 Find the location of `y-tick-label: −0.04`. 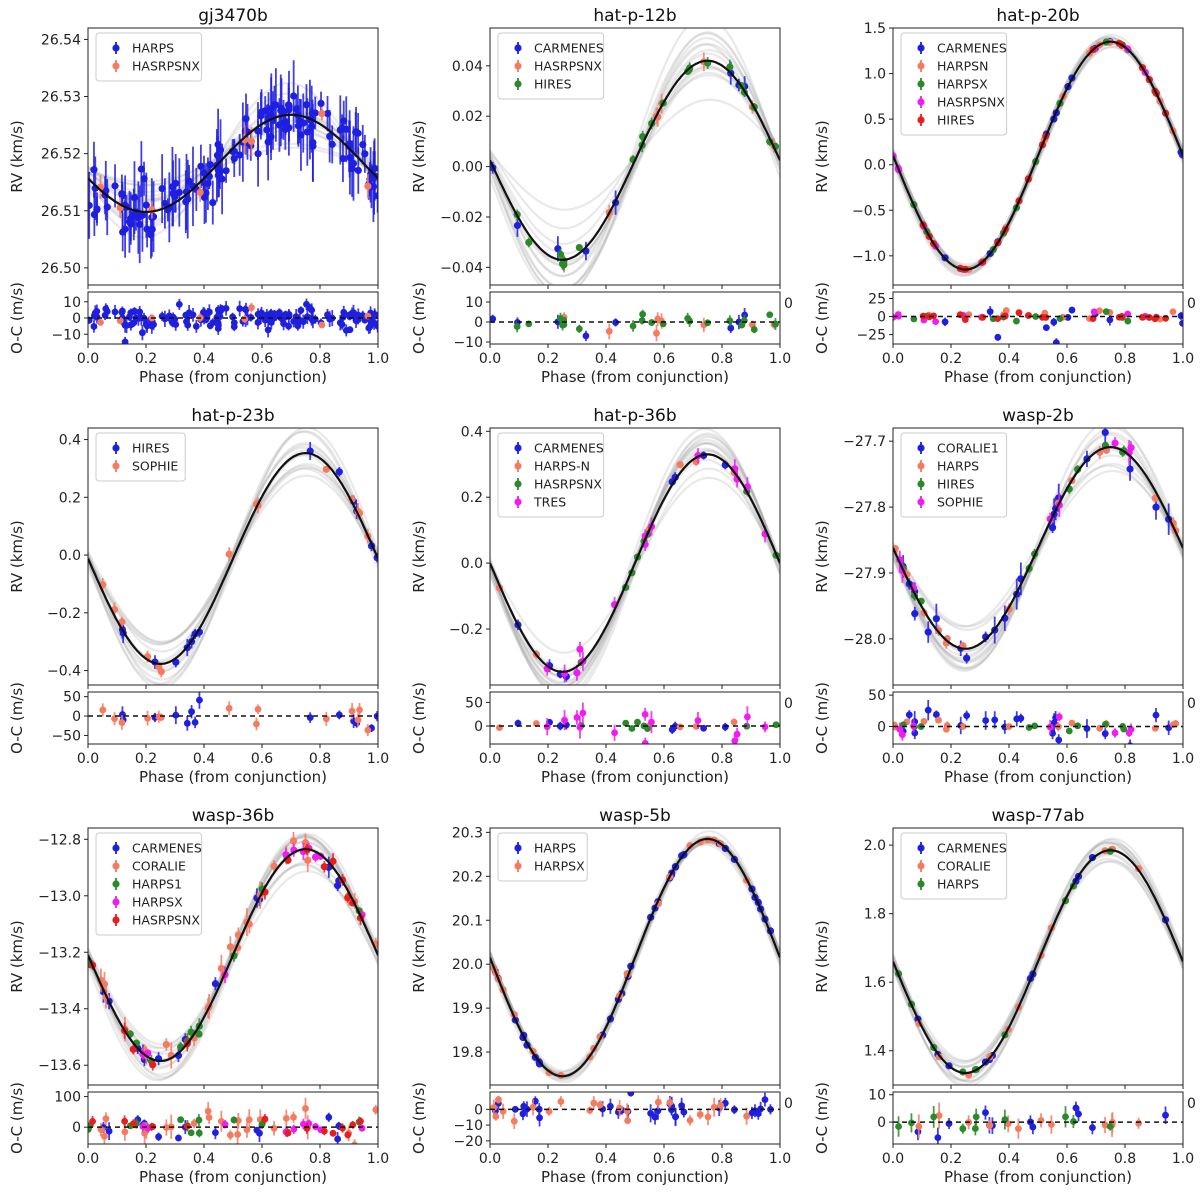

y-tick-label: −0.04 is located at coordinates (461, 268).